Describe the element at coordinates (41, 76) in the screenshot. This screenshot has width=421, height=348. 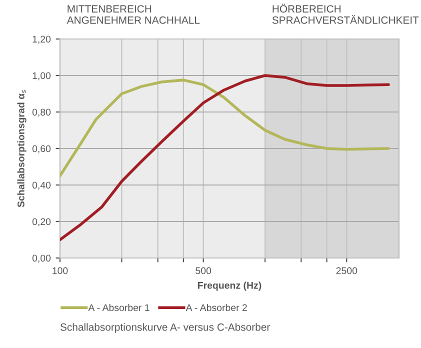
I see `y-tick-label: 1,00` at that location.